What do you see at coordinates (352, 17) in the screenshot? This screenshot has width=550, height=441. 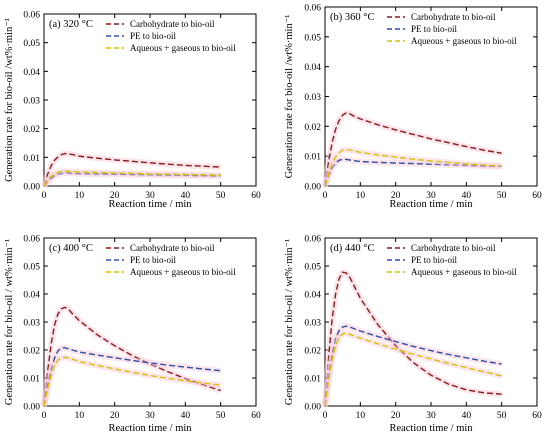 I see `panel-label: (b) 360 °C` at bounding box center [352, 17].